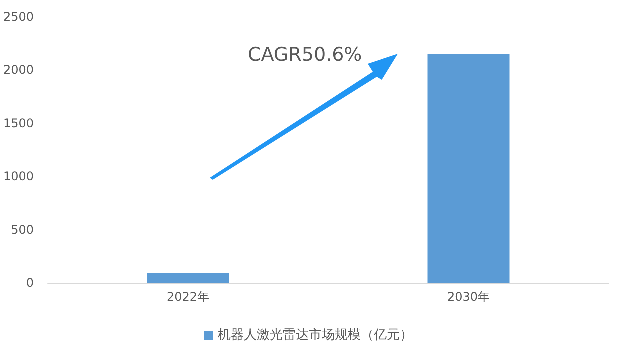  Describe the element at coordinates (18, 123) in the screenshot. I see `y-tick-label: 1500` at that location.